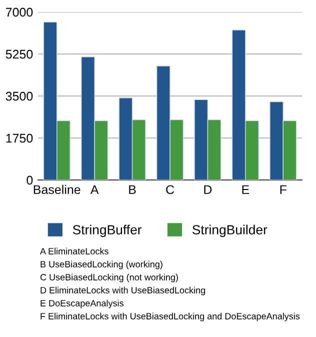  I want to click on y-tick-label: 1750, so click(19, 138).